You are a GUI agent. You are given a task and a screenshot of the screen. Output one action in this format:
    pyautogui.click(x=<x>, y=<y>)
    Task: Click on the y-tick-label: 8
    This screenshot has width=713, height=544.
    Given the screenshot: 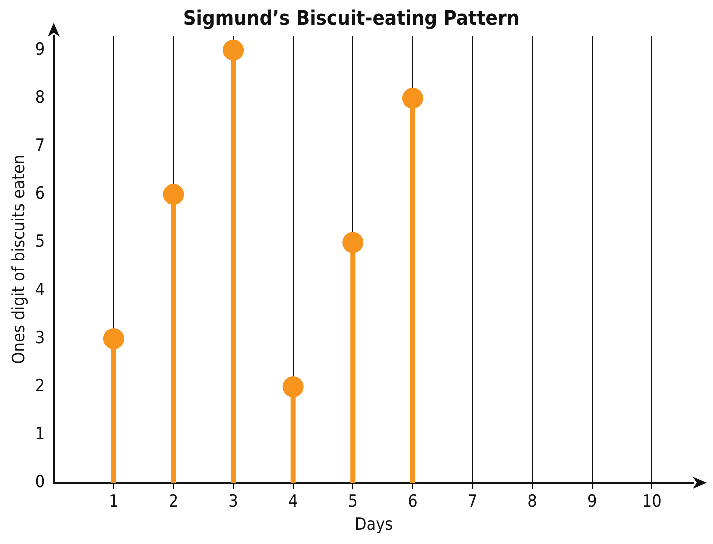 What is the action you would take?
    pyautogui.click(x=40, y=98)
    